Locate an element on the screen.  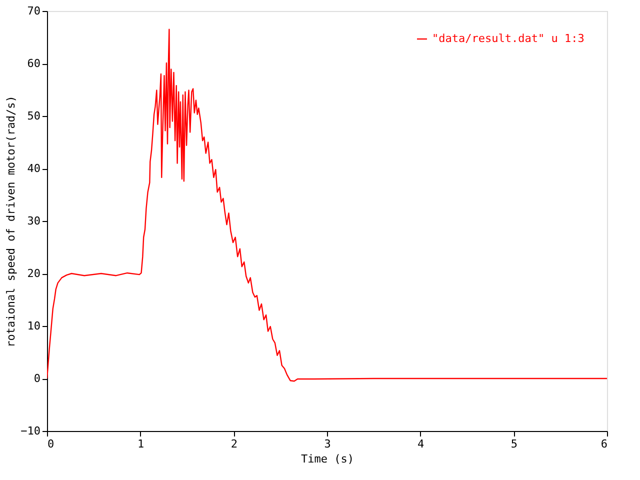
y-tick-label: 10 is located at coordinates (33, 326).